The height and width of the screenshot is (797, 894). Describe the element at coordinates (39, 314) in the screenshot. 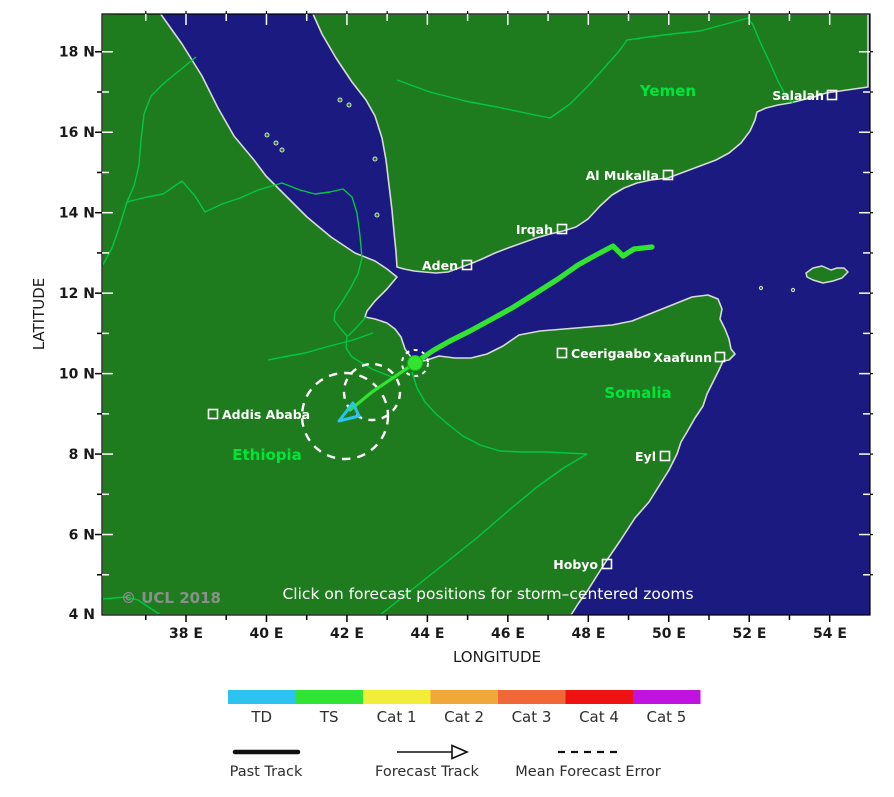

I see `y-axis-title: LATITUDE` at that location.